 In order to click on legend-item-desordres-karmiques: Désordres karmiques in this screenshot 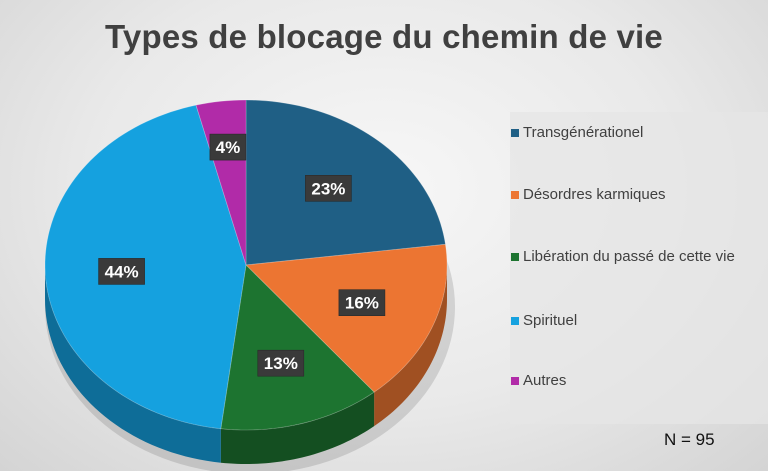, I will do `click(632, 195)`.